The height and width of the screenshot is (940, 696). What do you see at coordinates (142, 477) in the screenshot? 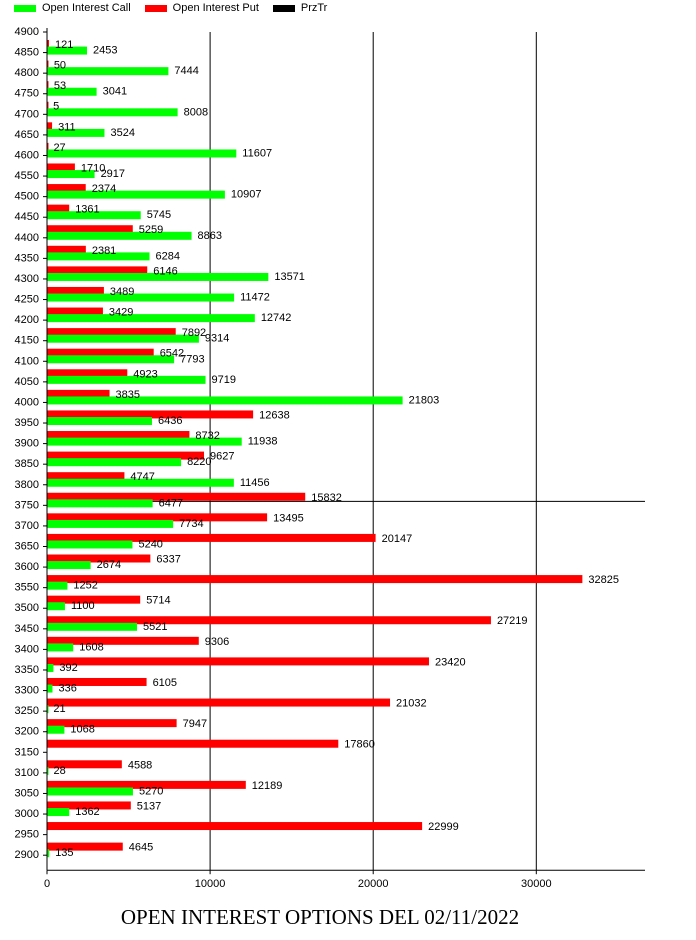
I see `data-label-put: 4747` at bounding box center [142, 477].